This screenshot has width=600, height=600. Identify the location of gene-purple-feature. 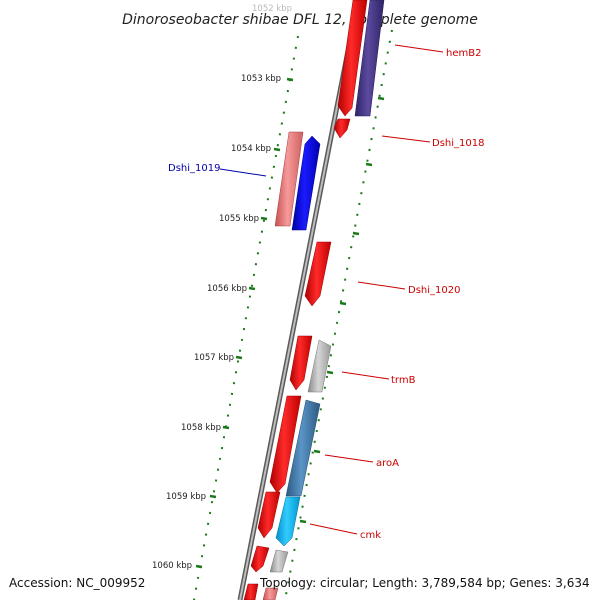
(369, 58).